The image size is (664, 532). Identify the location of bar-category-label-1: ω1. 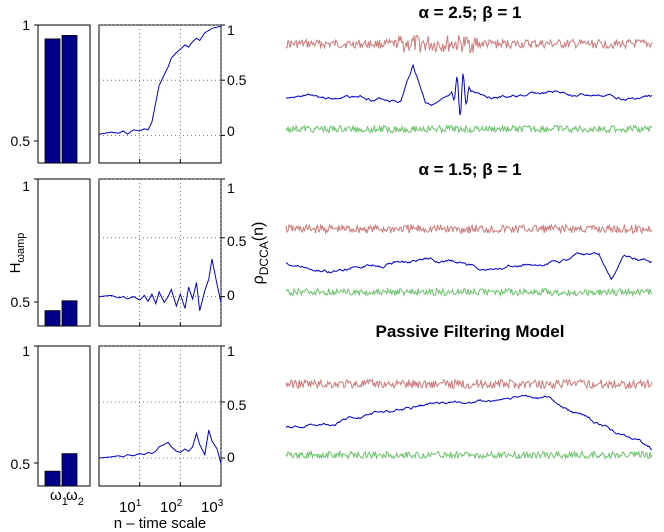
(59, 497).